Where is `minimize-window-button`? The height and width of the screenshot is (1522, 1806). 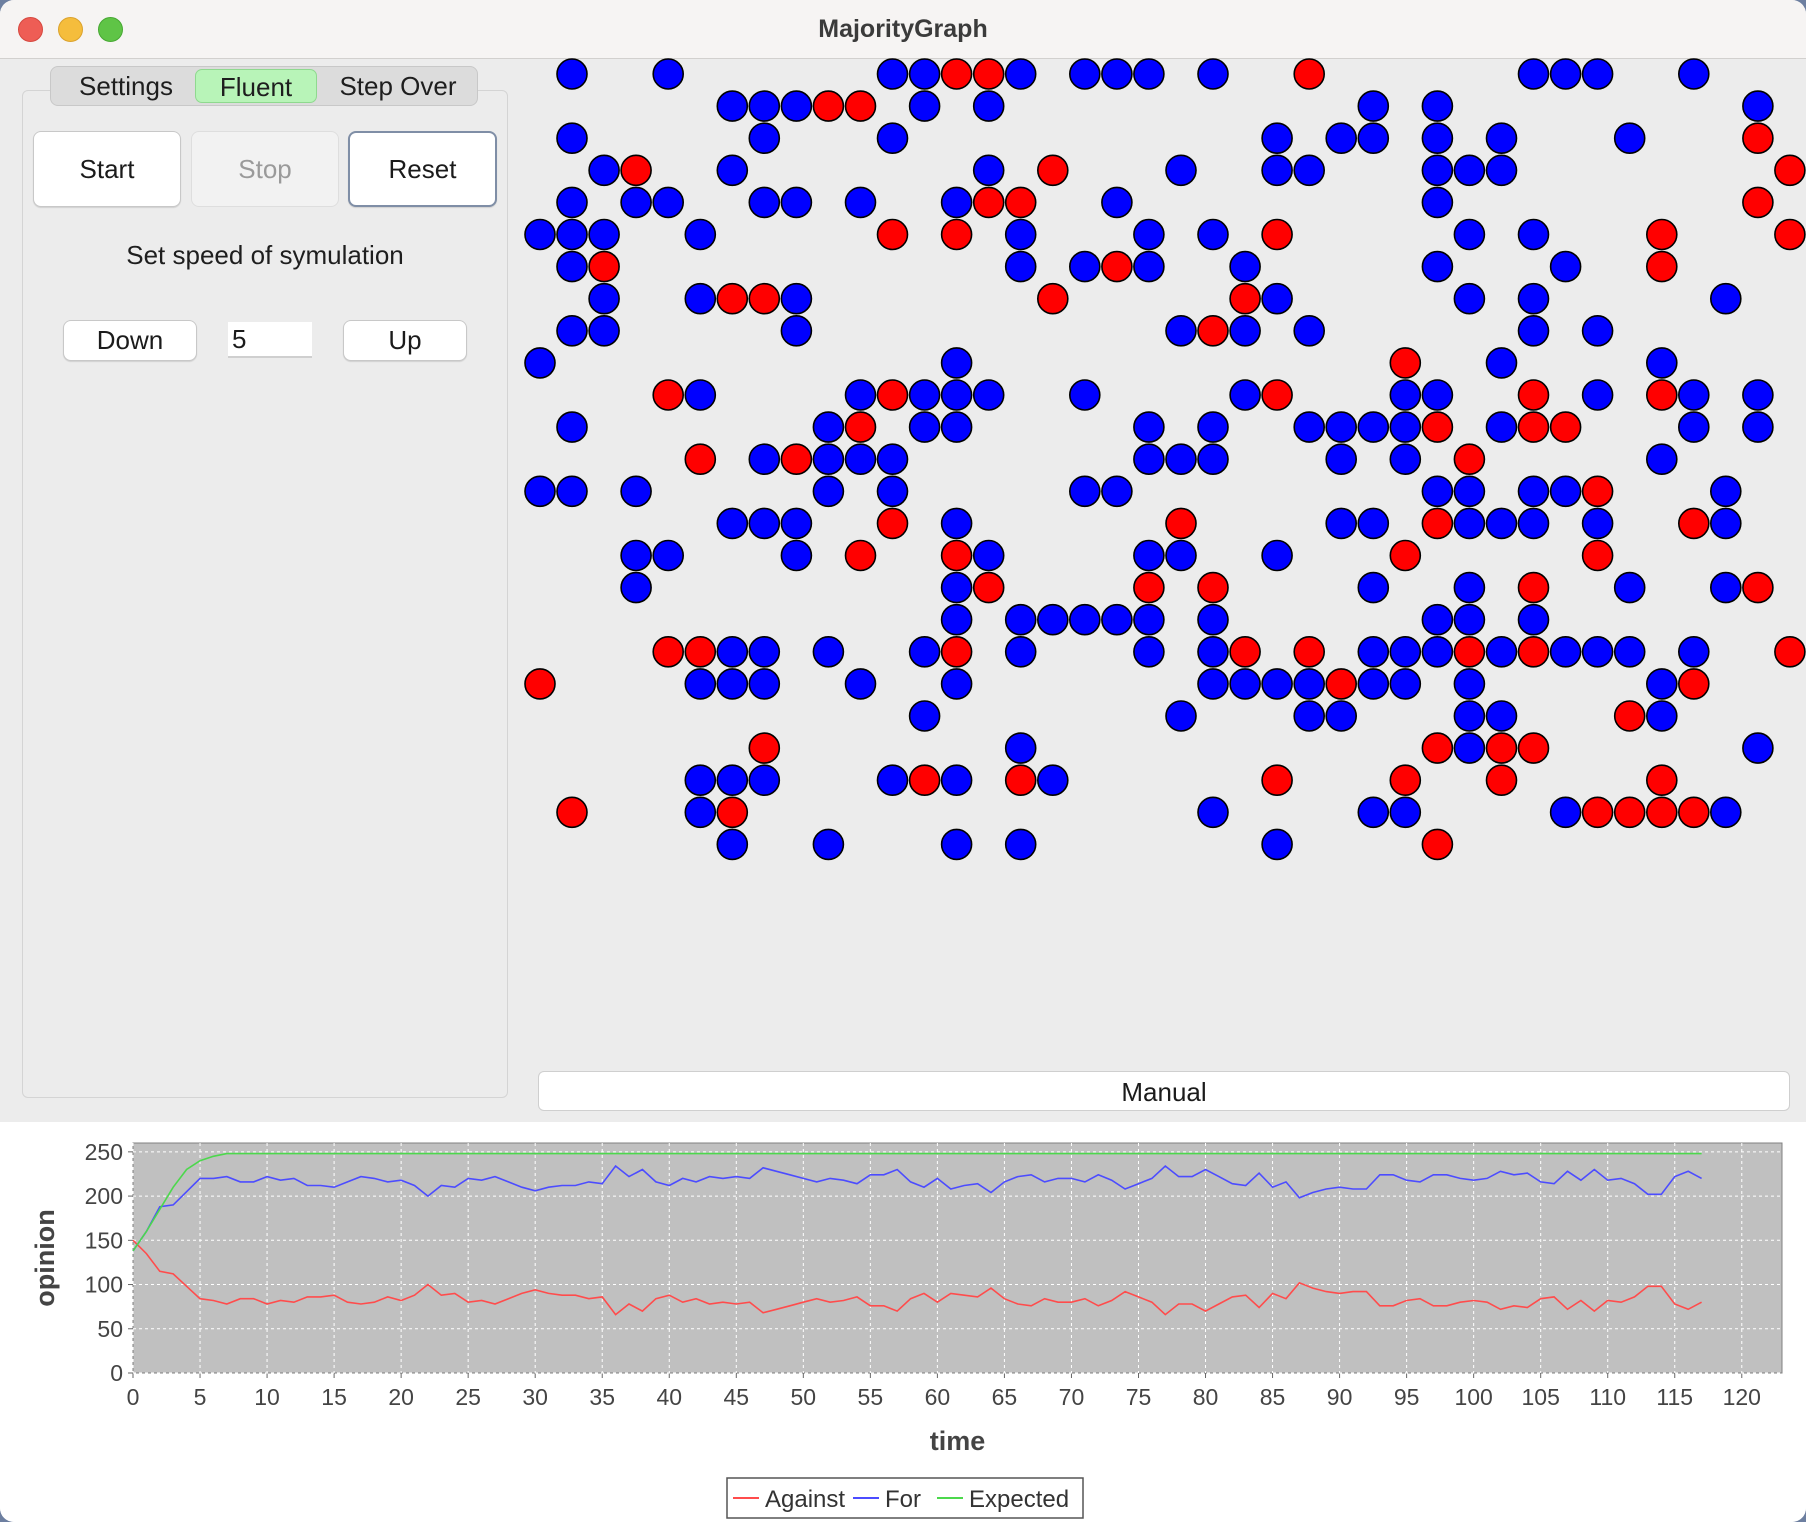 minimize-window-button is located at coordinates (70, 29).